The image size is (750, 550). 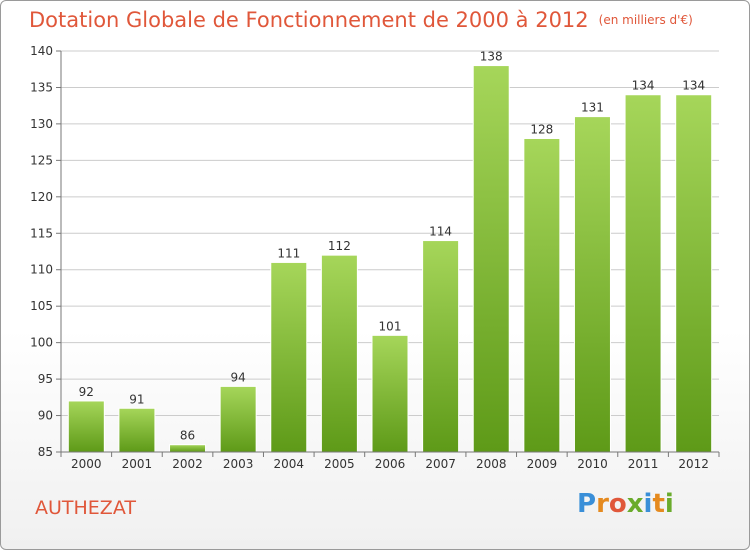 What do you see at coordinates (238, 419) in the screenshot?
I see `bar-2003` at bounding box center [238, 419].